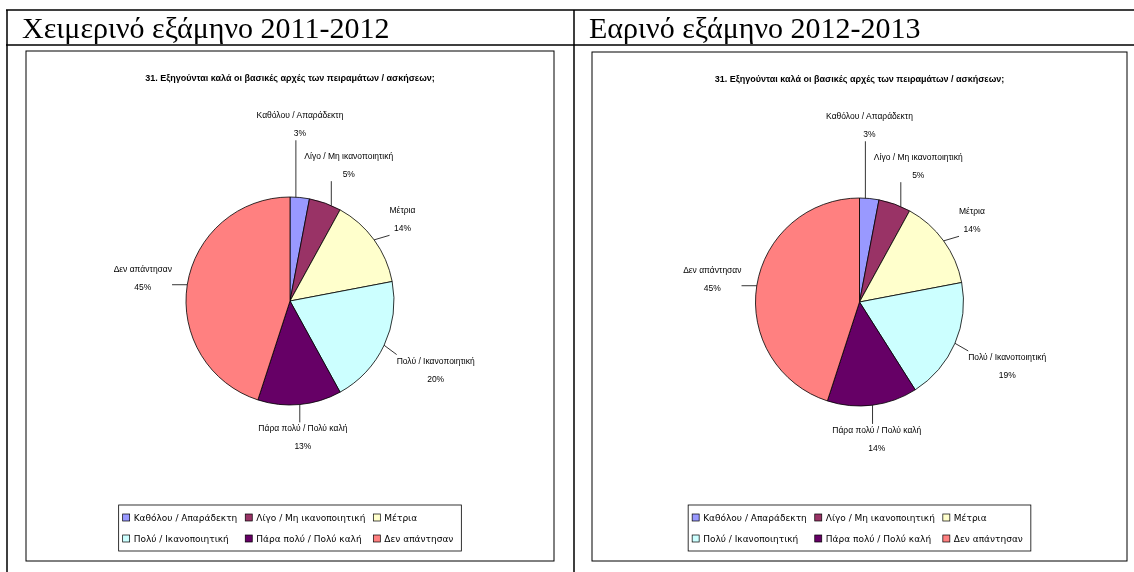  Describe the element at coordinates (436, 378) in the screenshot. I see `data-label: 20%` at that location.